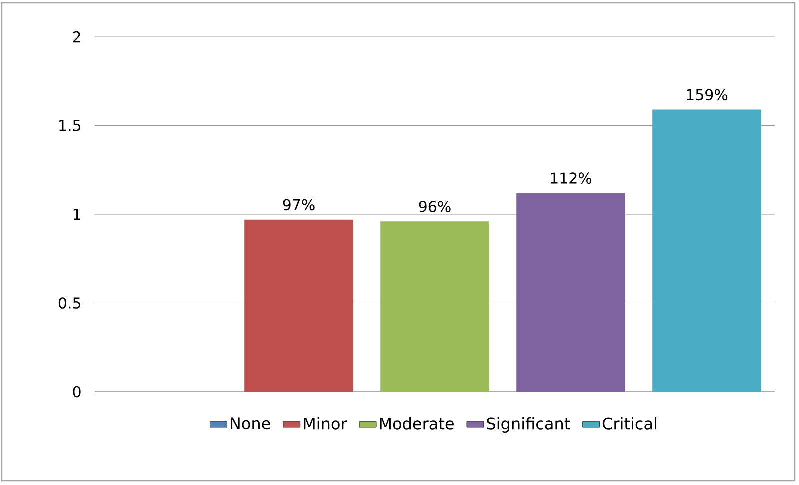  Describe the element at coordinates (417, 423) in the screenshot. I see `legend-label: Moderate` at that location.